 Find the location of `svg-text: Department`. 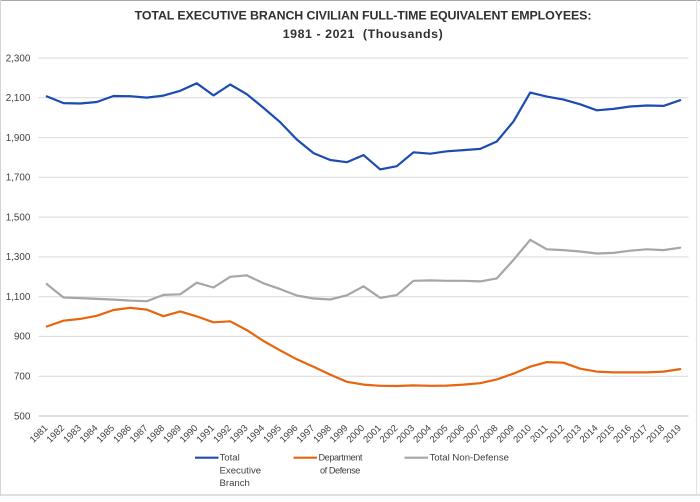

svg-text: Department is located at coordinates (341, 458).